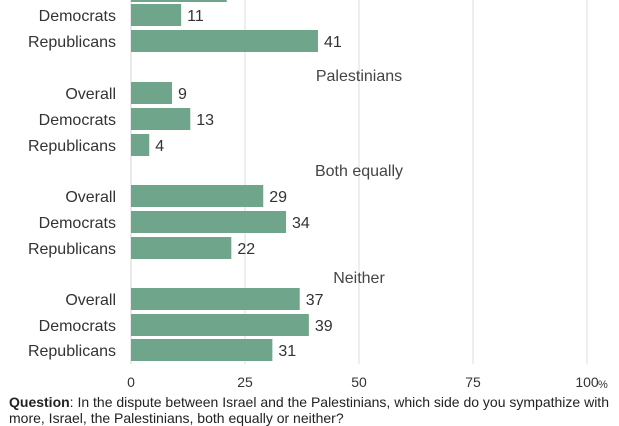 The width and height of the screenshot is (619, 426). What do you see at coordinates (182, 94) in the screenshot?
I see `value-label: 9` at bounding box center [182, 94].